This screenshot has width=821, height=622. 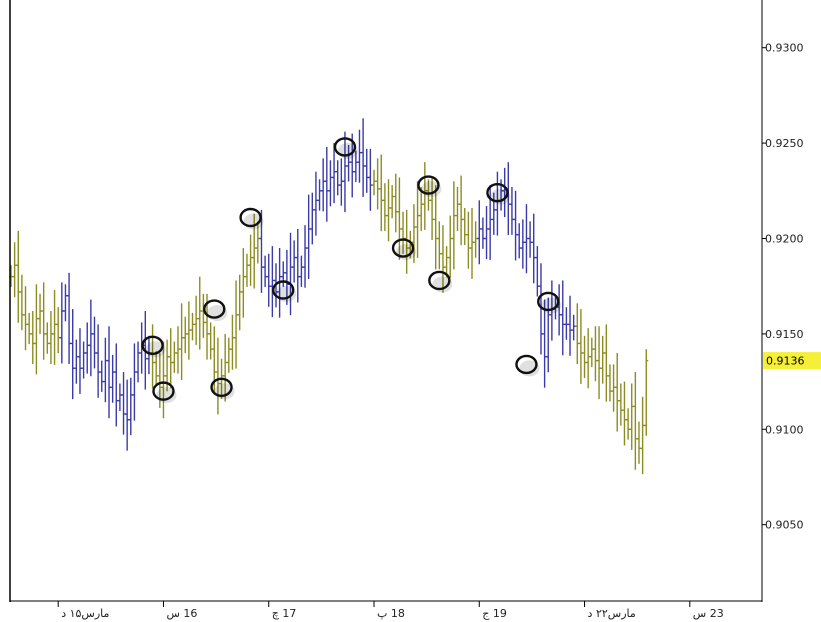 I want to click on y-tick: 0.9250, so click(x=783, y=143).